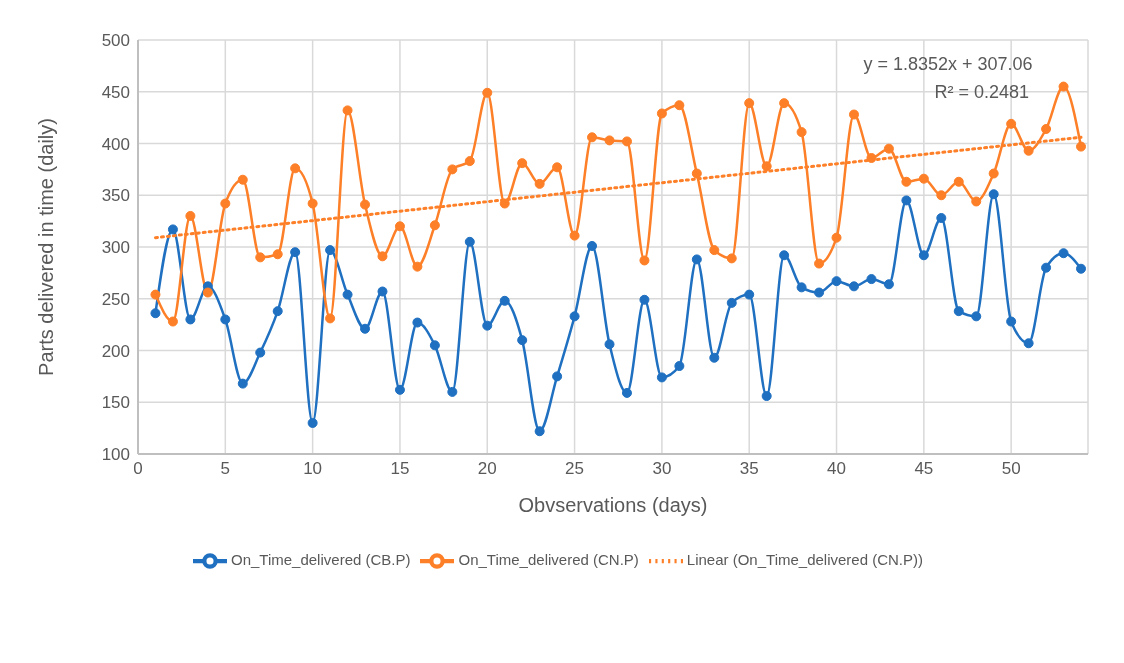 The height and width of the screenshot is (663, 1124). Describe the element at coordinates (115, 196) in the screenshot. I see `y-tick-label: 350` at that location.